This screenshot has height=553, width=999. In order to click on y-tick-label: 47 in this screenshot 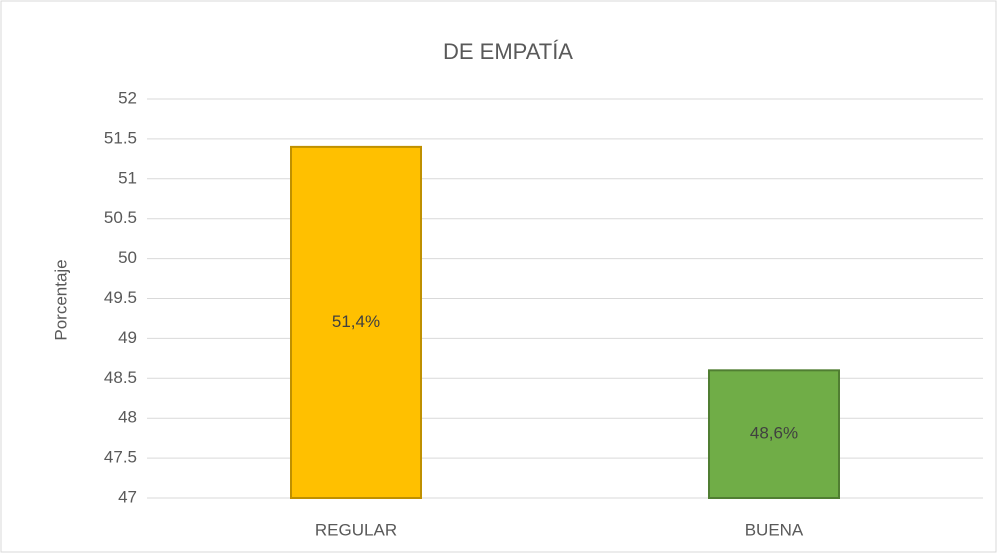, I will do `click(127, 496)`.